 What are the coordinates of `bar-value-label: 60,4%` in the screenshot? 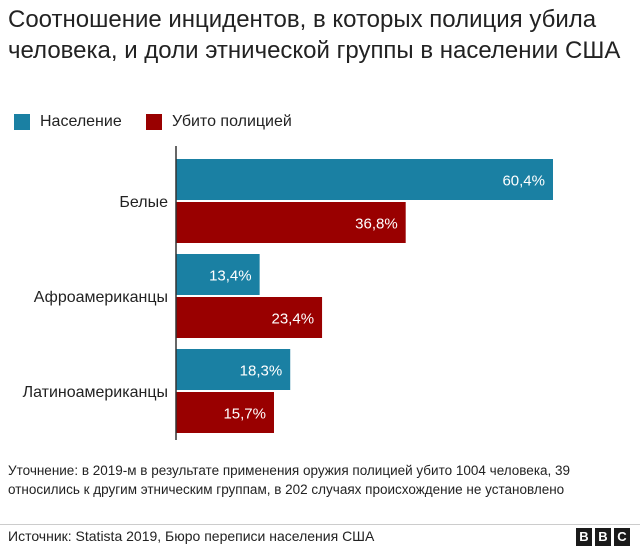 It's located at (523, 181).